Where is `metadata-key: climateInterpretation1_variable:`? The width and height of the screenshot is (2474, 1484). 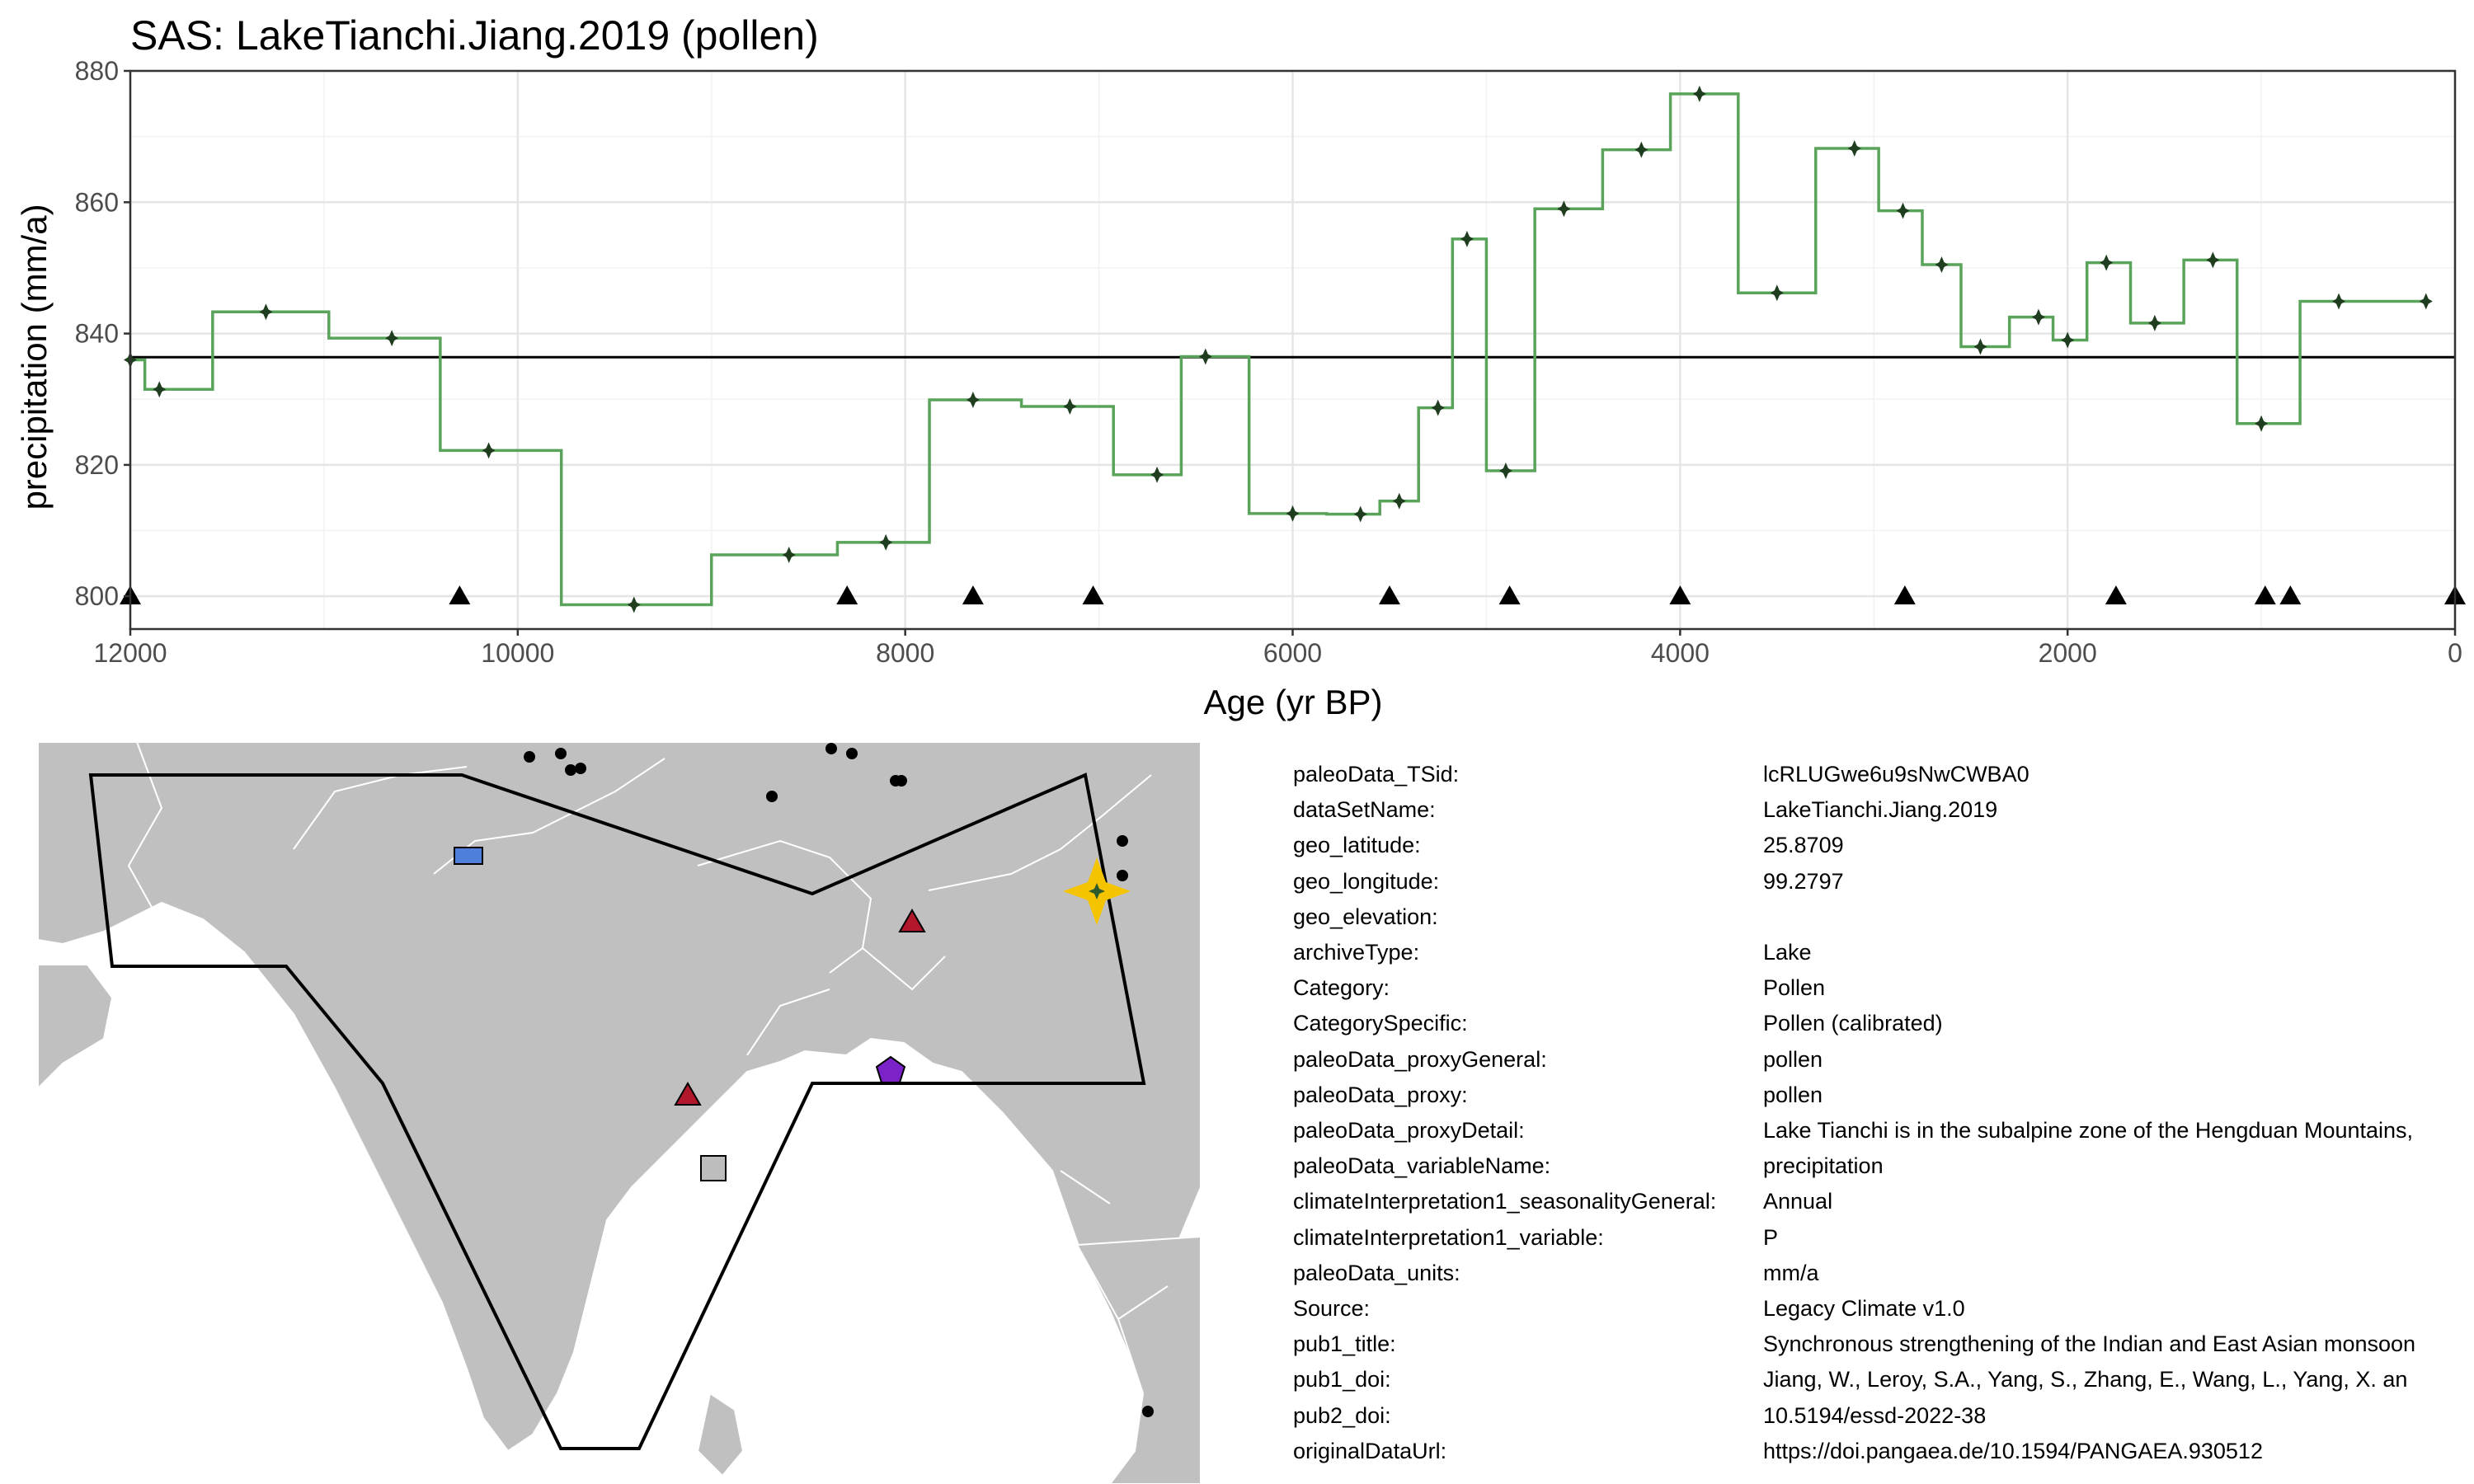 metadata-key: climateInterpretation1_variable: is located at coordinates (1448, 1237).